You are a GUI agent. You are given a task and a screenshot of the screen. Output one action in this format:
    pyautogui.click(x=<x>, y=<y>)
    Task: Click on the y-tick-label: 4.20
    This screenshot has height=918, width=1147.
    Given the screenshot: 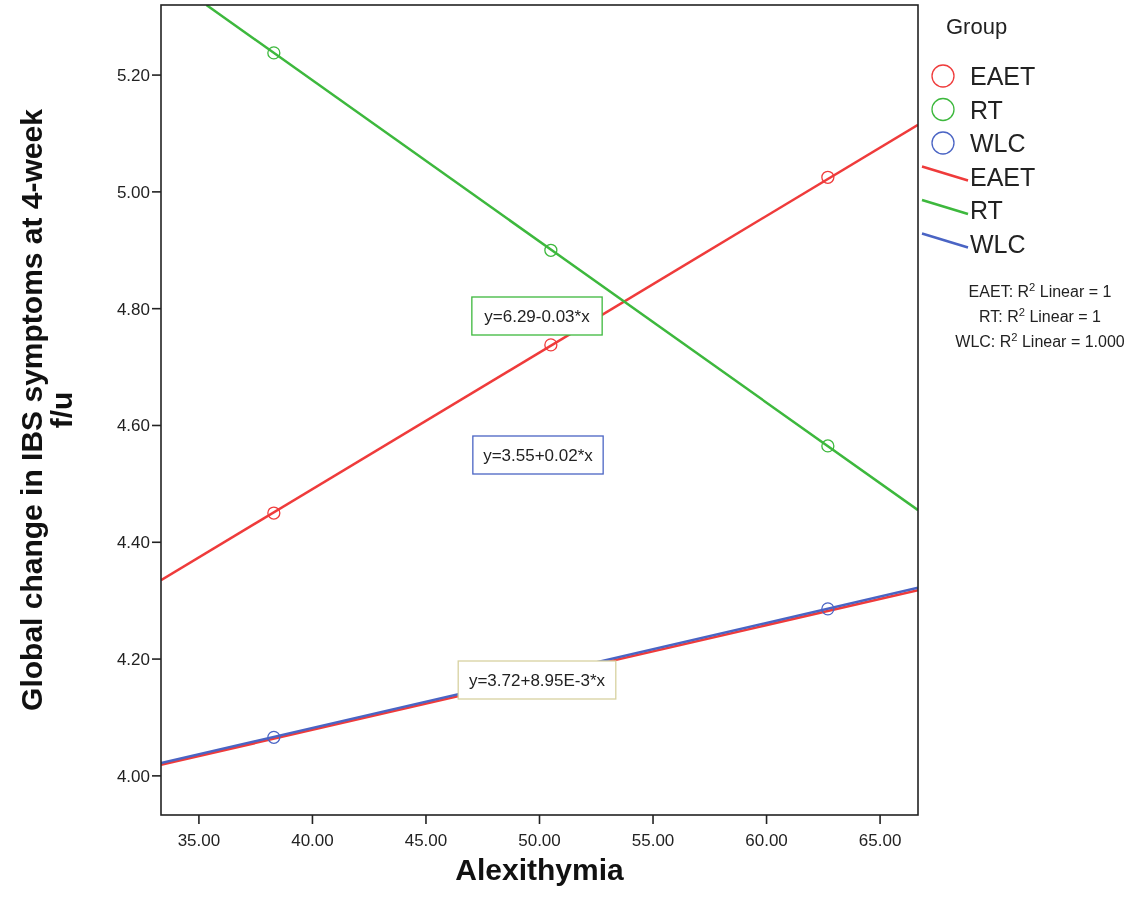 What is the action you would take?
    pyautogui.click(x=133, y=660)
    